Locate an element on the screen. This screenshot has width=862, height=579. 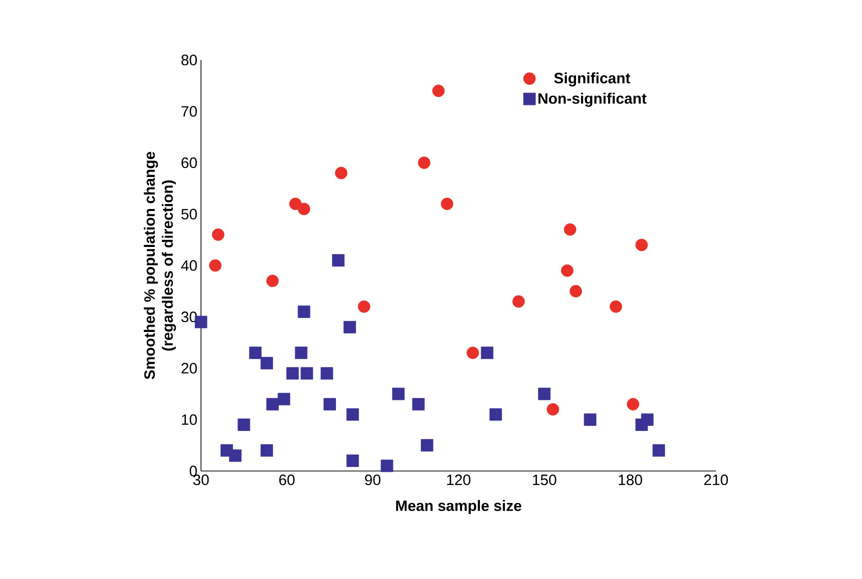
x-tick-label: 90 is located at coordinates (372, 480).